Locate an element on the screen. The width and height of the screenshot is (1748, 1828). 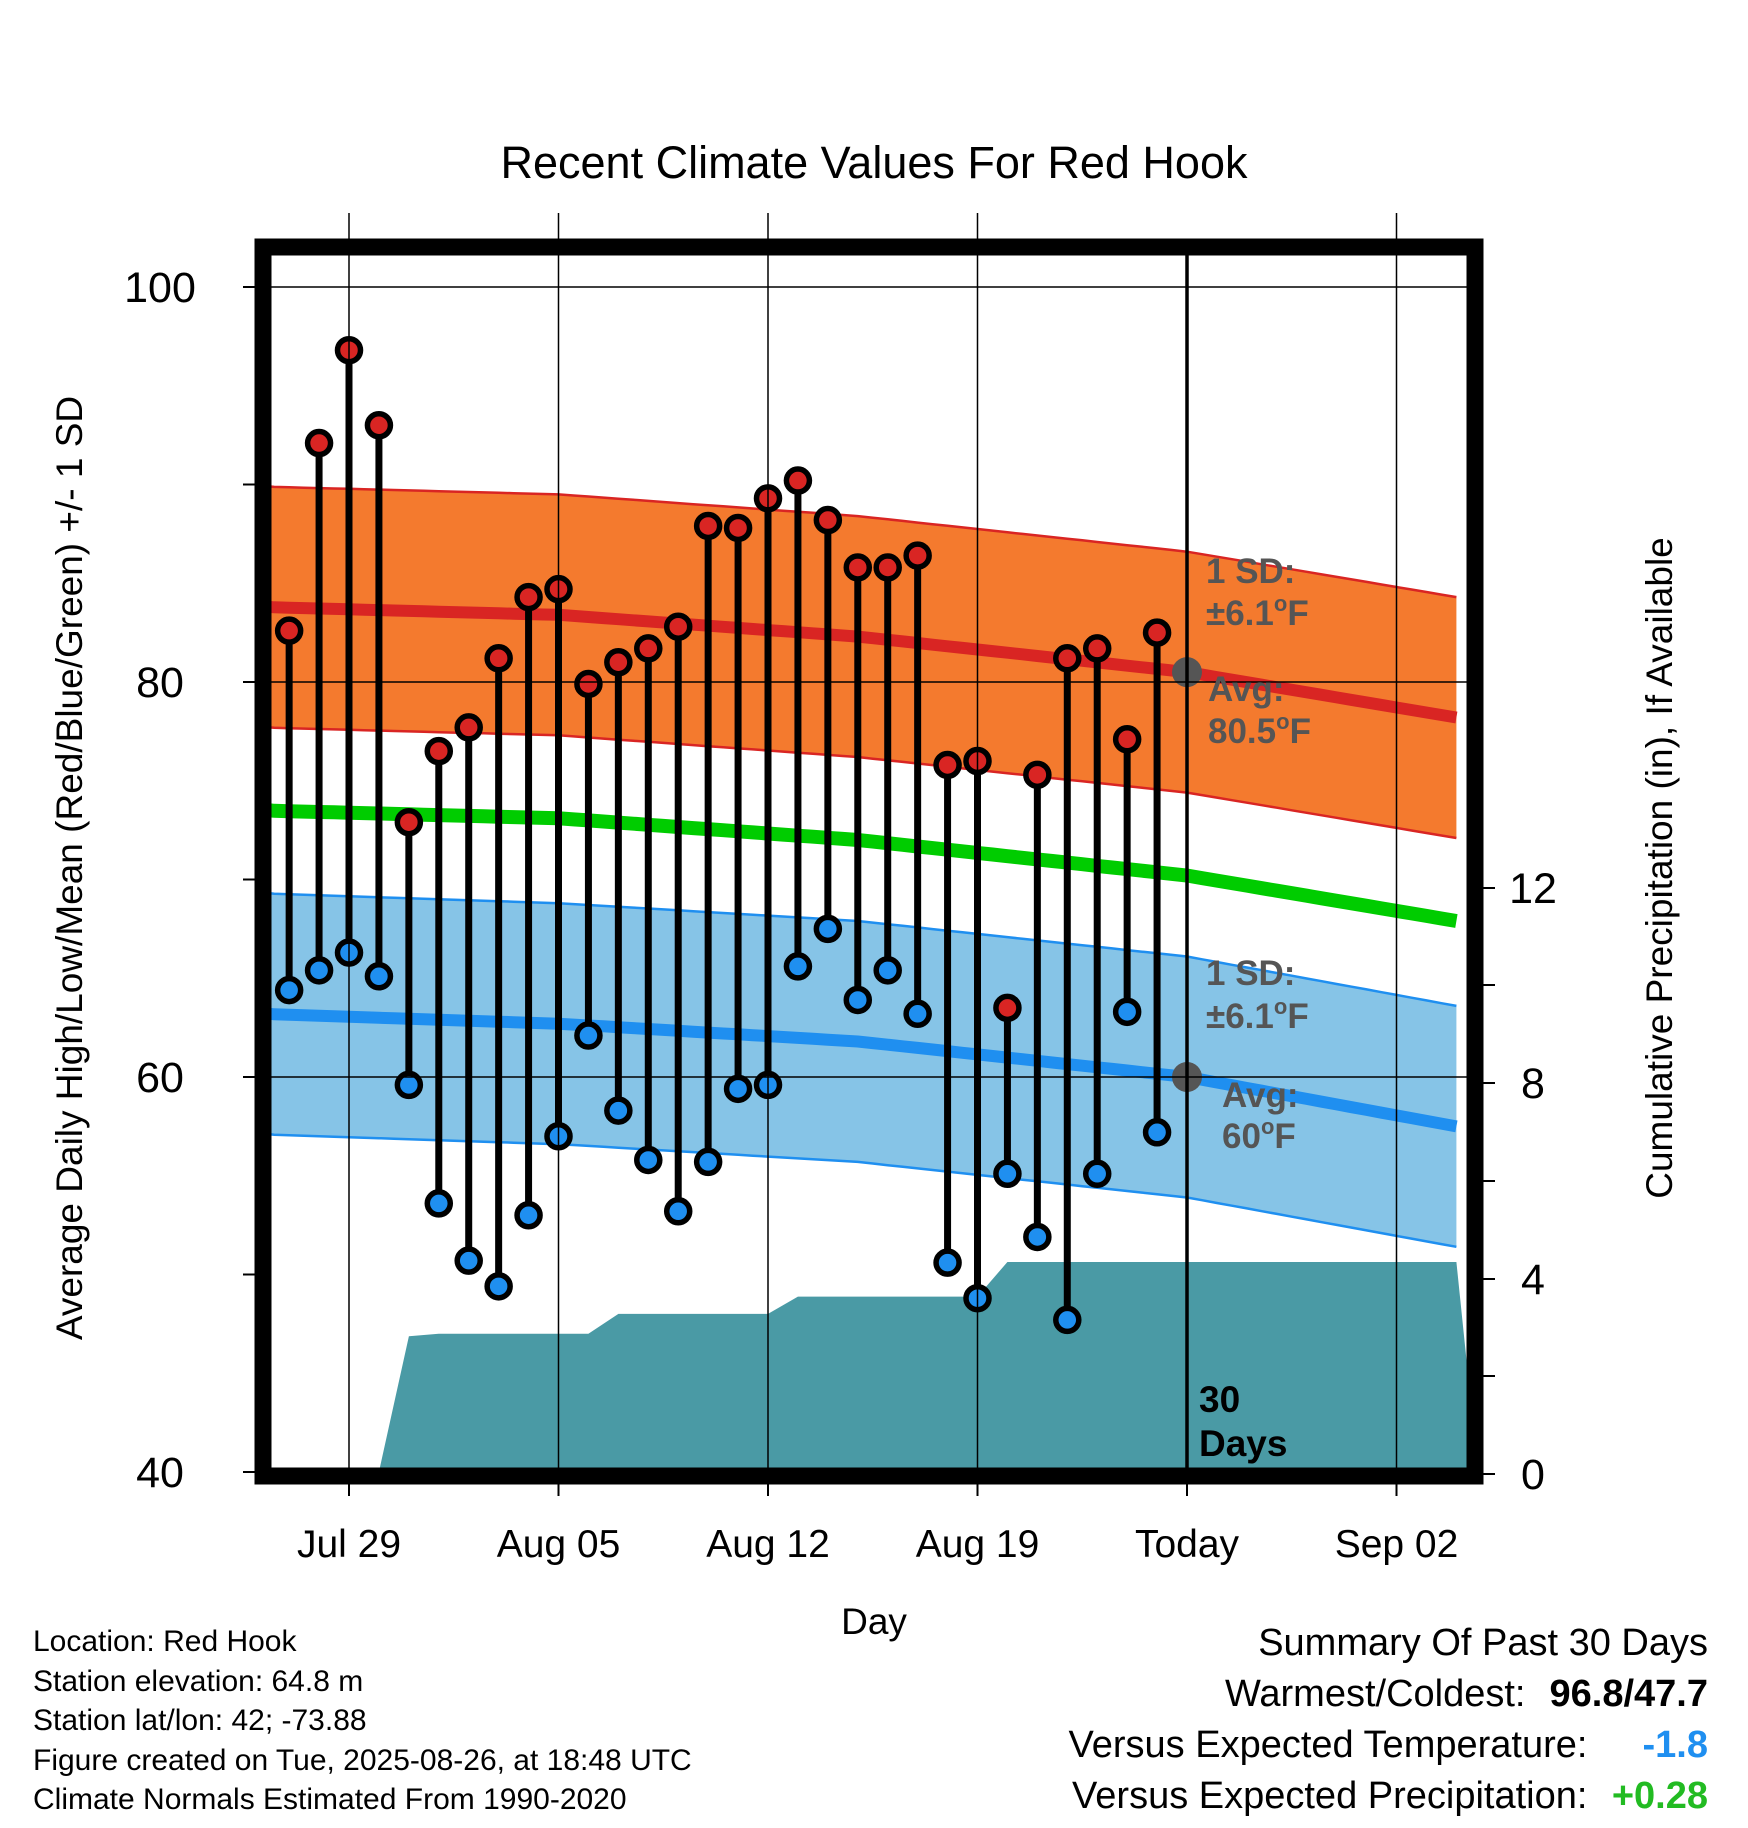
x-tick-label: Aug 19 is located at coordinates (978, 1544).